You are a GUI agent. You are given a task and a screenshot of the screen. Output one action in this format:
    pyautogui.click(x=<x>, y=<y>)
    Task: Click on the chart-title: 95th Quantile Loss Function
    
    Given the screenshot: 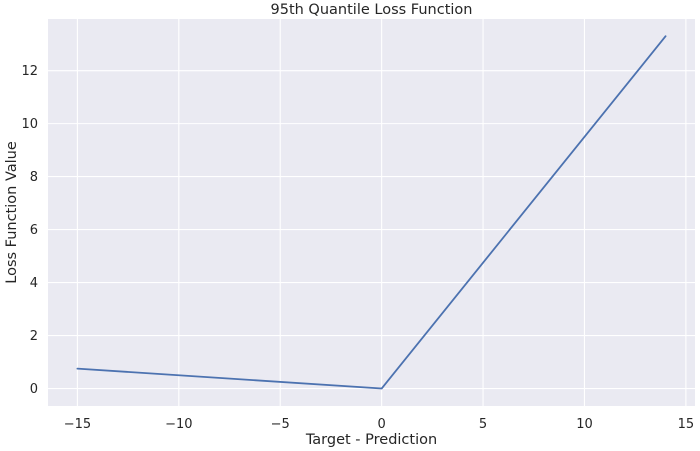 What is the action you would take?
    pyautogui.click(x=372, y=10)
    